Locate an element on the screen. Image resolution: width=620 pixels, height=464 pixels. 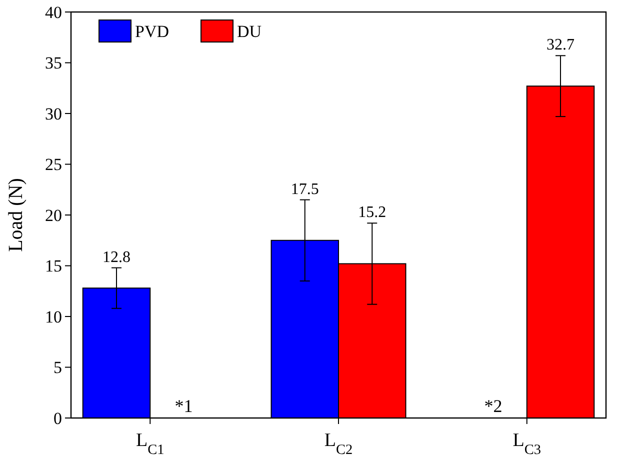
data-label: 32.7 is located at coordinates (560, 45).